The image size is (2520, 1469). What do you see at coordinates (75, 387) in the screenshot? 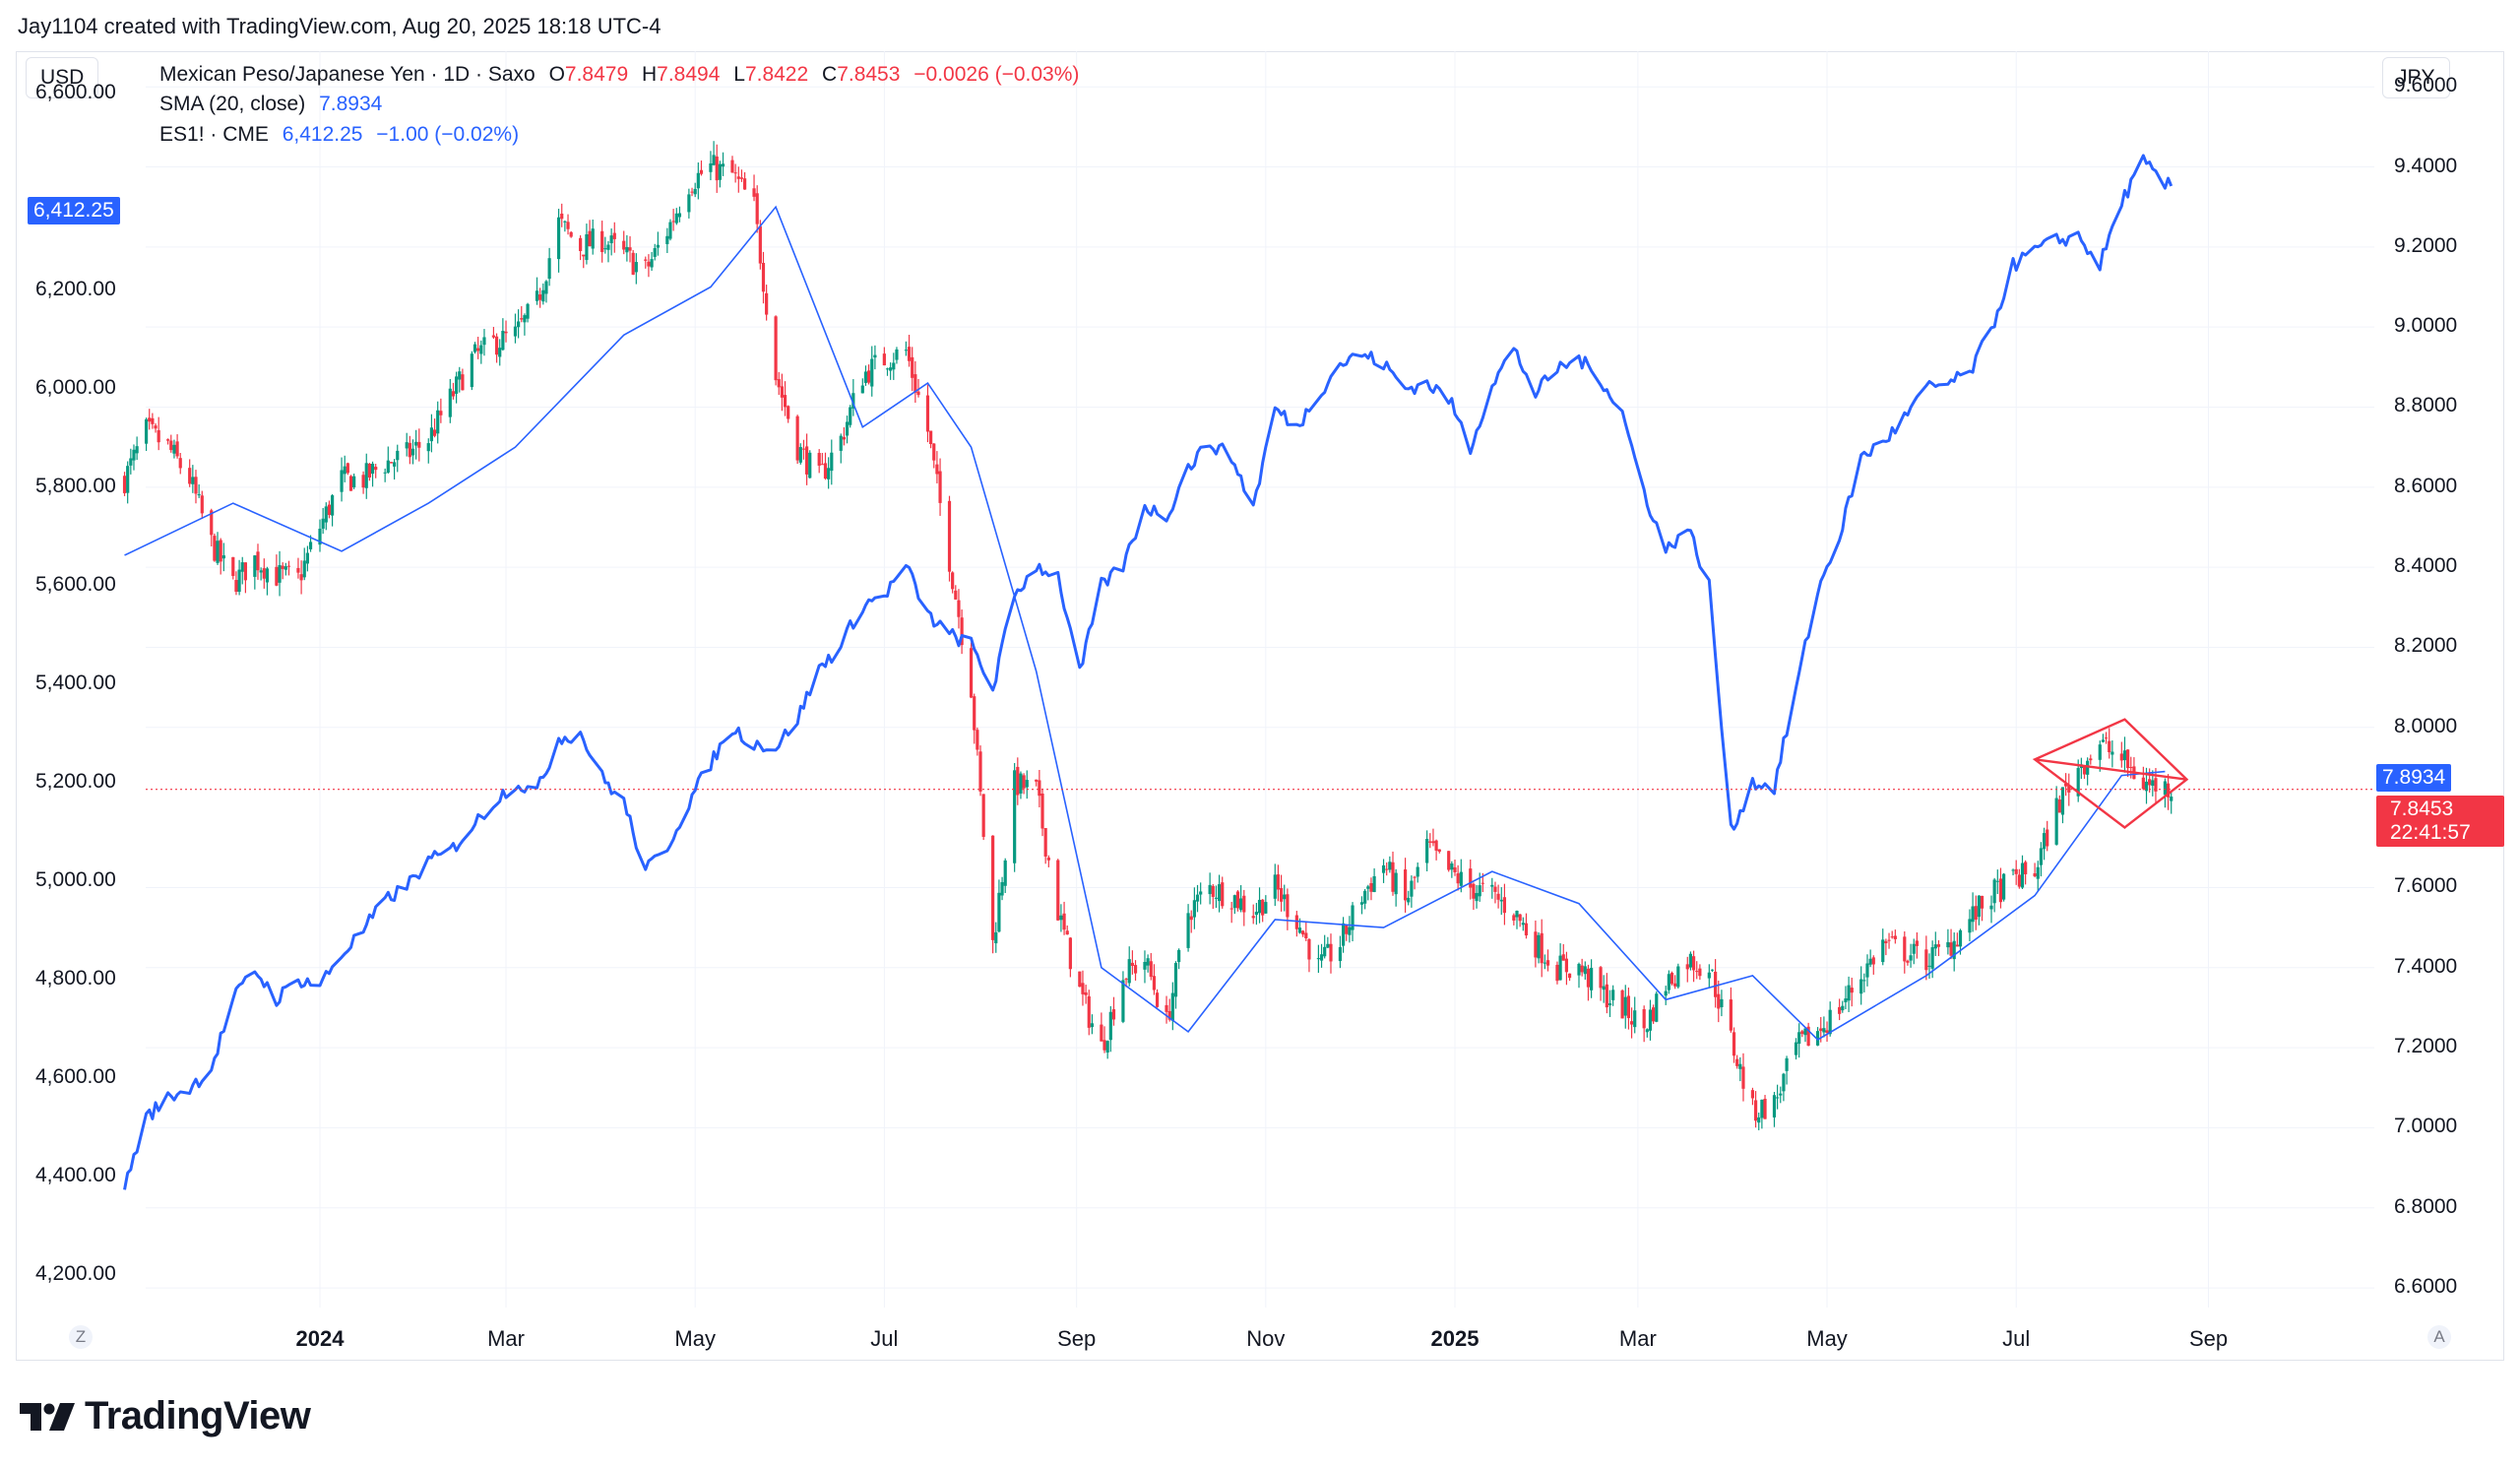
I see `left-axis-tick: 6,000.00` at bounding box center [75, 387].